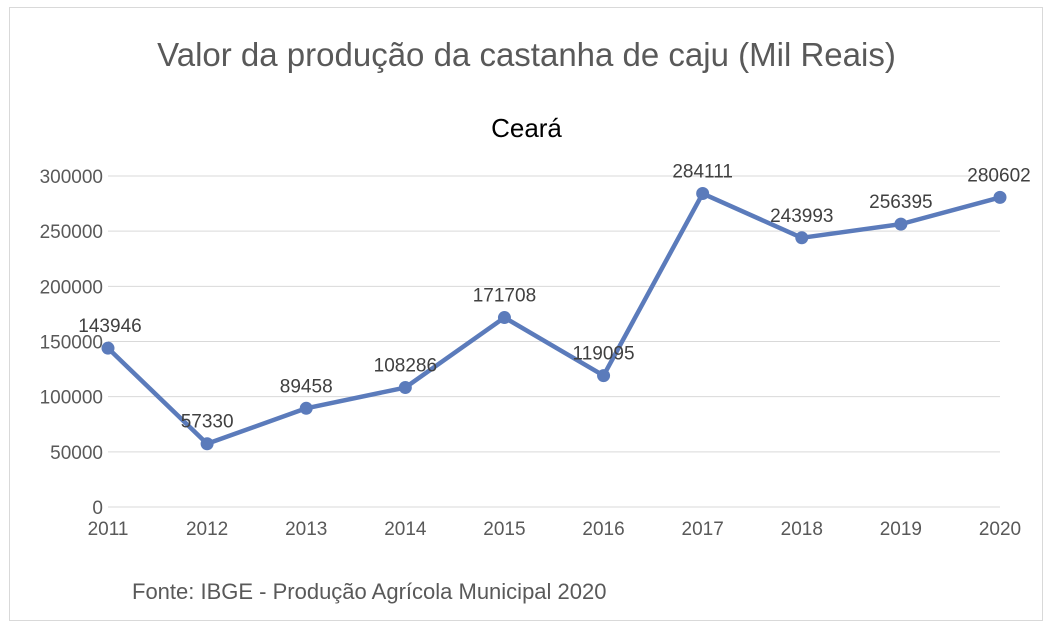  Describe the element at coordinates (504, 296) in the screenshot. I see `data-label: 171708` at that location.